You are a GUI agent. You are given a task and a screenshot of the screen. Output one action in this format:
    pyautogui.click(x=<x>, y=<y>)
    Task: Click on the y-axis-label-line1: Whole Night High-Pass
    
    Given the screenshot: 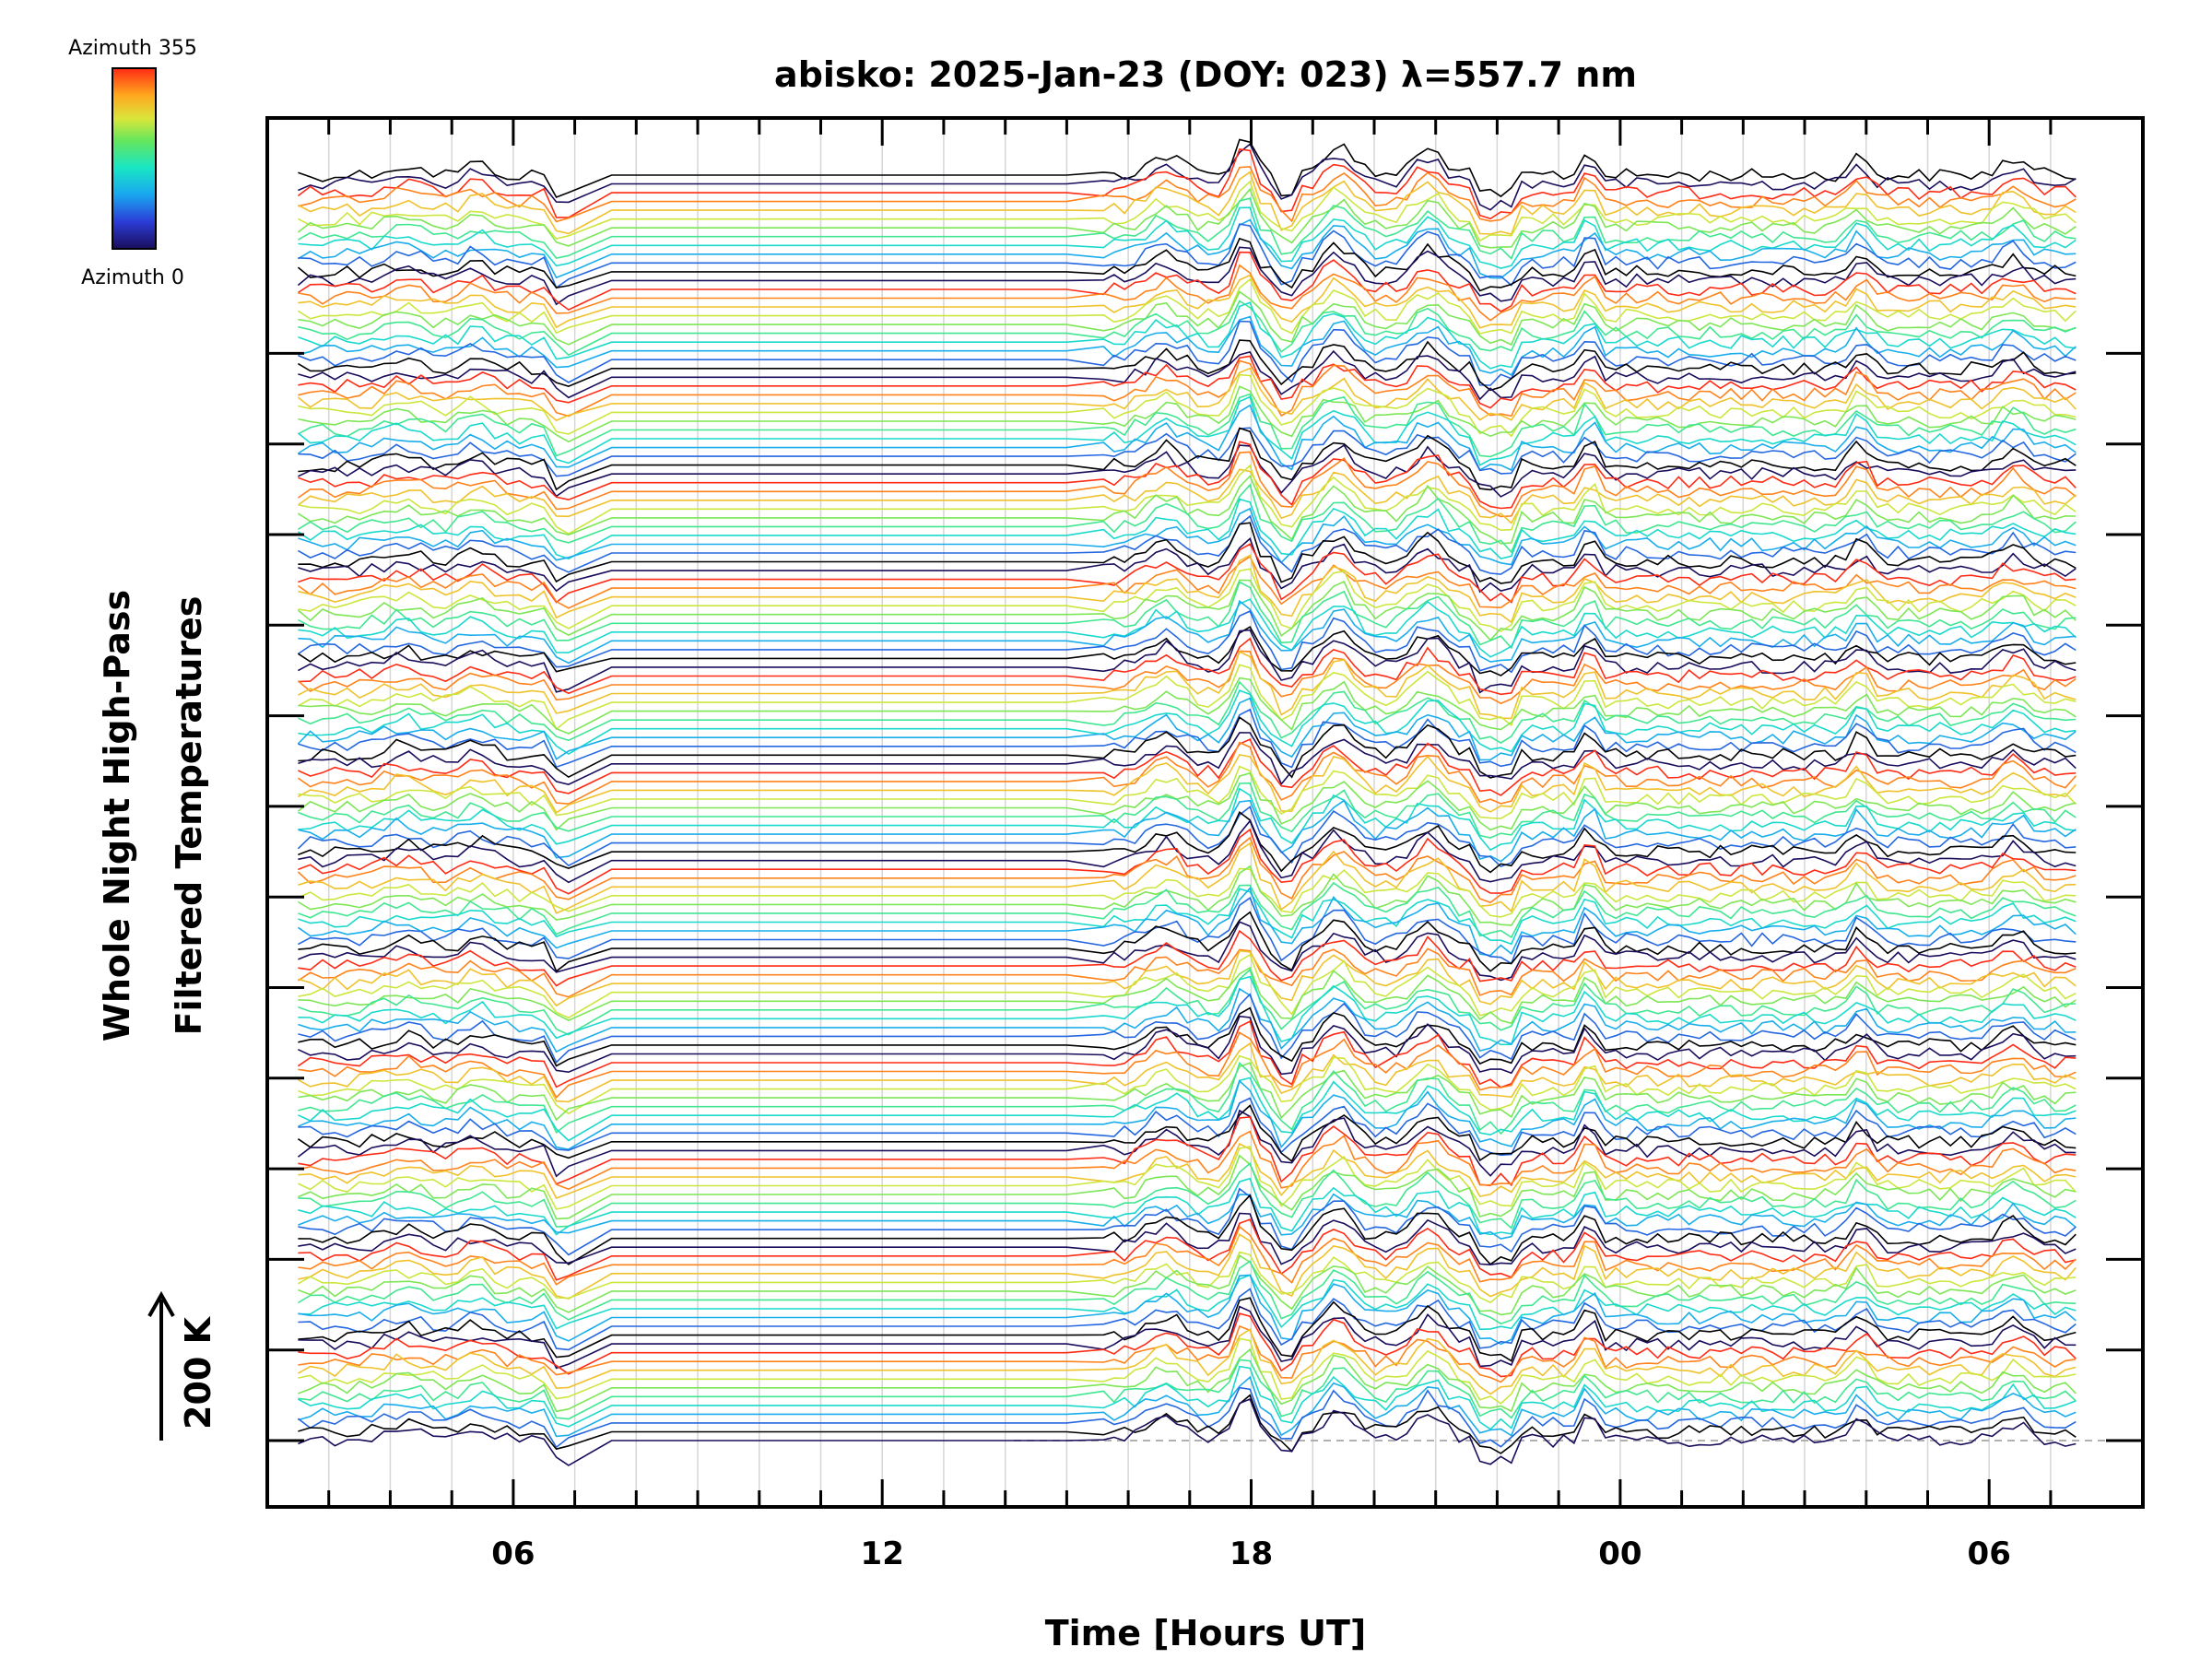 What is the action you would take?
    pyautogui.click(x=117, y=815)
    